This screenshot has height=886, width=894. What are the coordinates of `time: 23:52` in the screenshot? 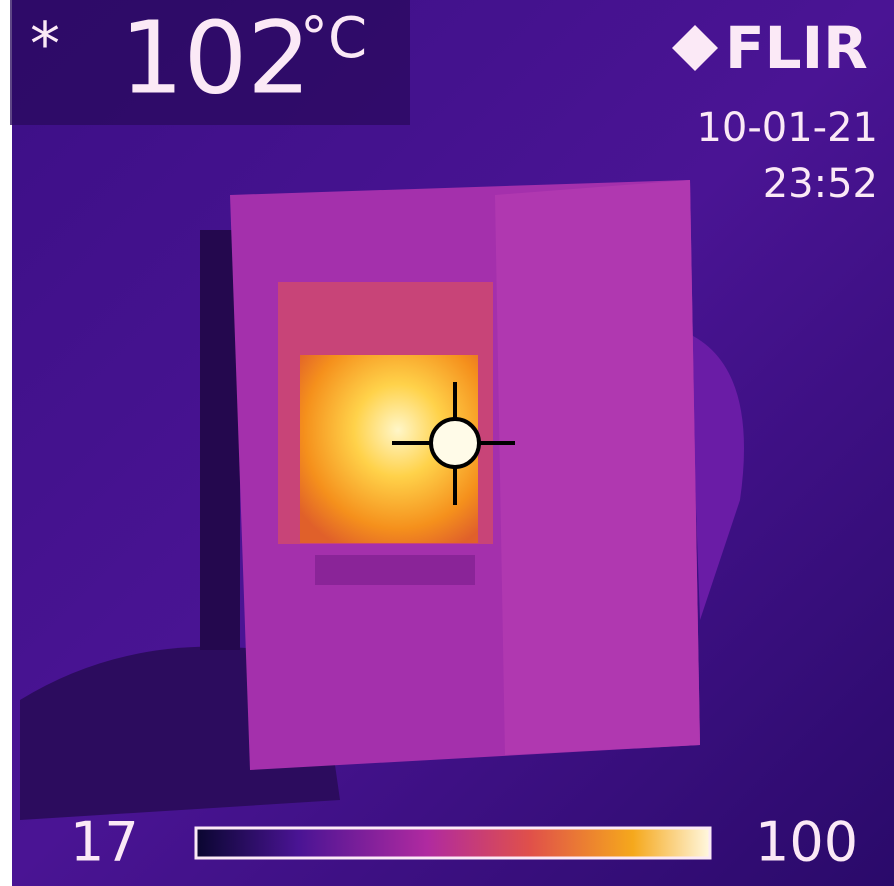 It's located at (820, 184).